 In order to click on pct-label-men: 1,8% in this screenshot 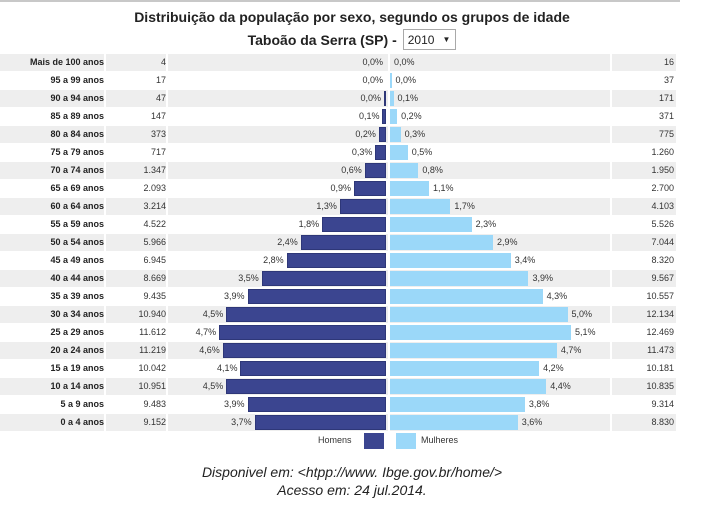, I will do `click(309, 224)`.